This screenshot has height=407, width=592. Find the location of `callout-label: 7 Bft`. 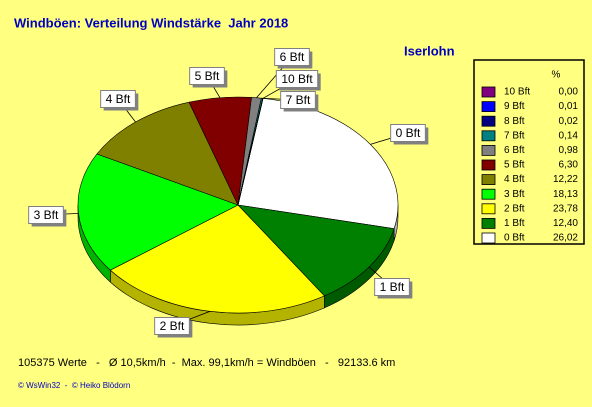

callout-label: 7 Bft is located at coordinates (298, 100).